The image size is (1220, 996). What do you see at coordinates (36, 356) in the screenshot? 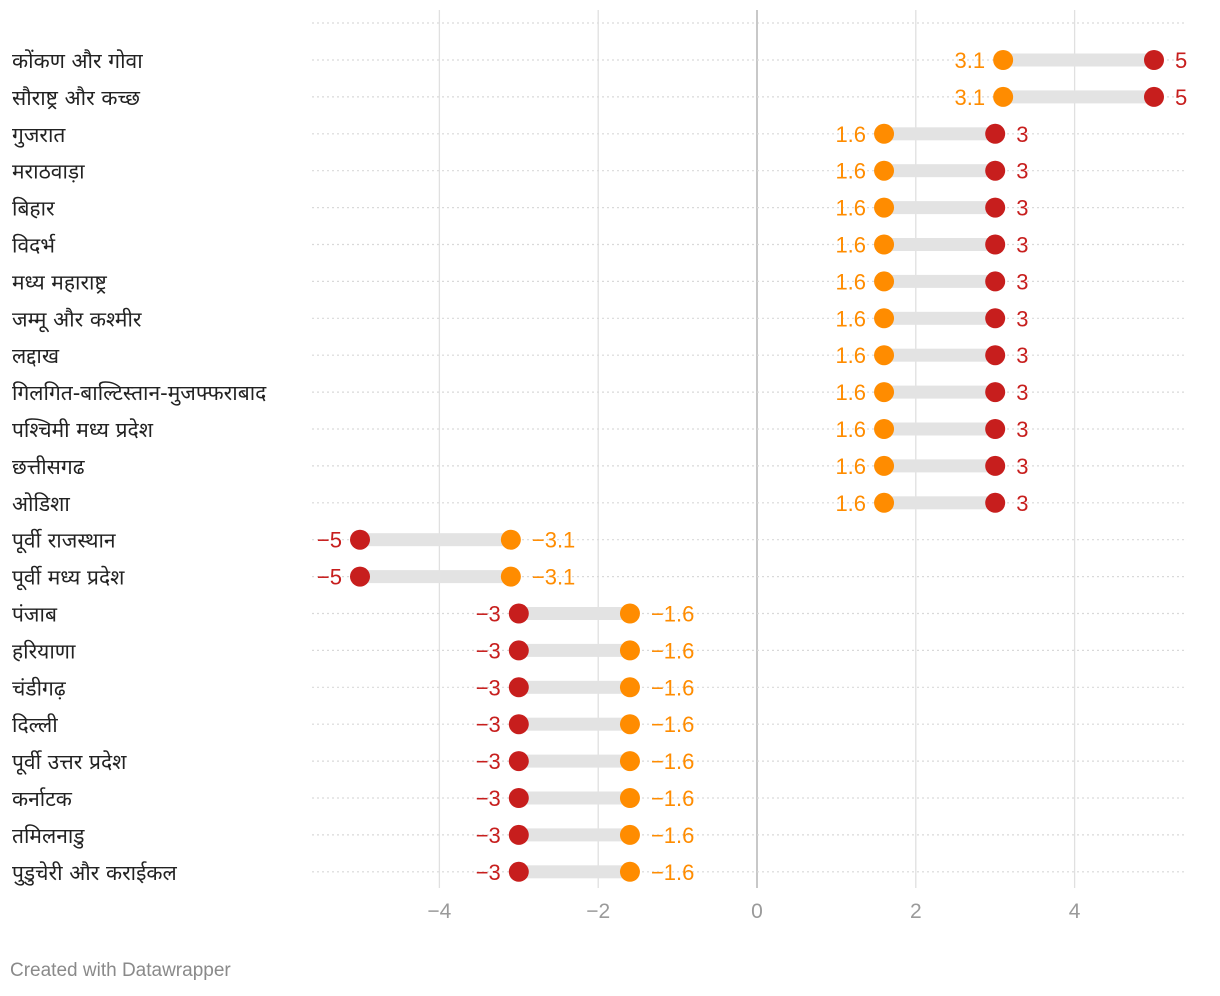
I see `row-label: लद्दाख` at bounding box center [36, 356].